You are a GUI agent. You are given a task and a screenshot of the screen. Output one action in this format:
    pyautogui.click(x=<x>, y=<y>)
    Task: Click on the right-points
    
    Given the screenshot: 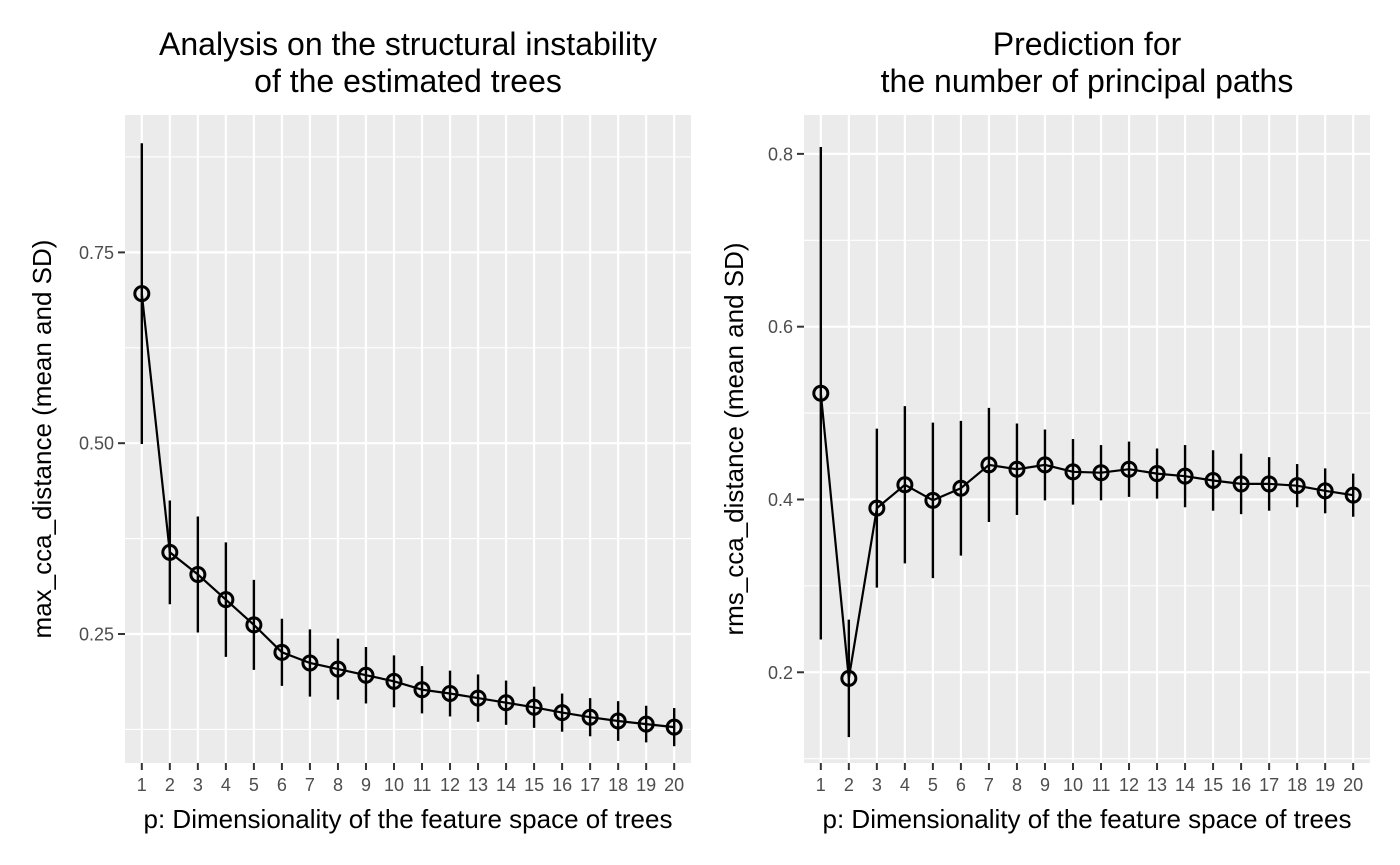 What is the action you would take?
    pyautogui.click(x=1087, y=535)
    